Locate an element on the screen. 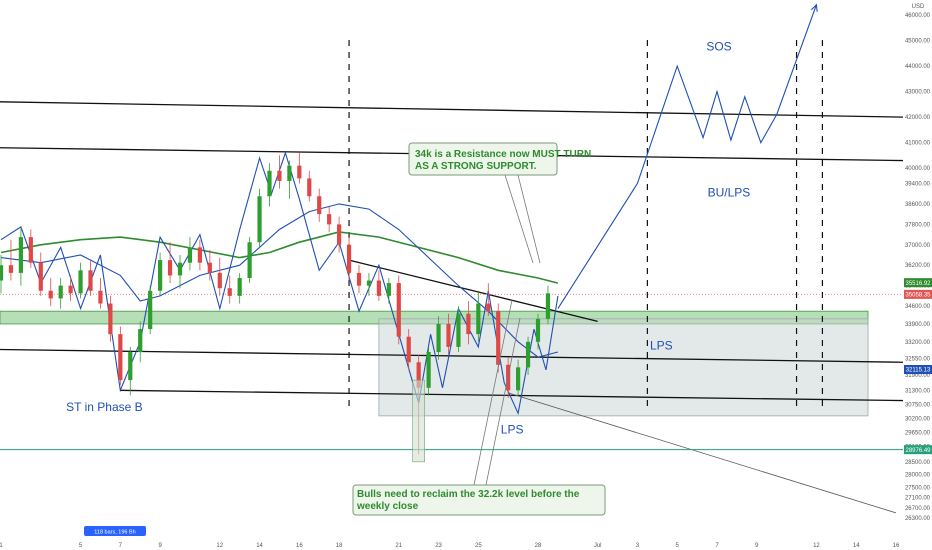 Image resolution: width=932 pixels, height=550 pixels. price-tick-label: 26700.00 is located at coordinates (918, 509).